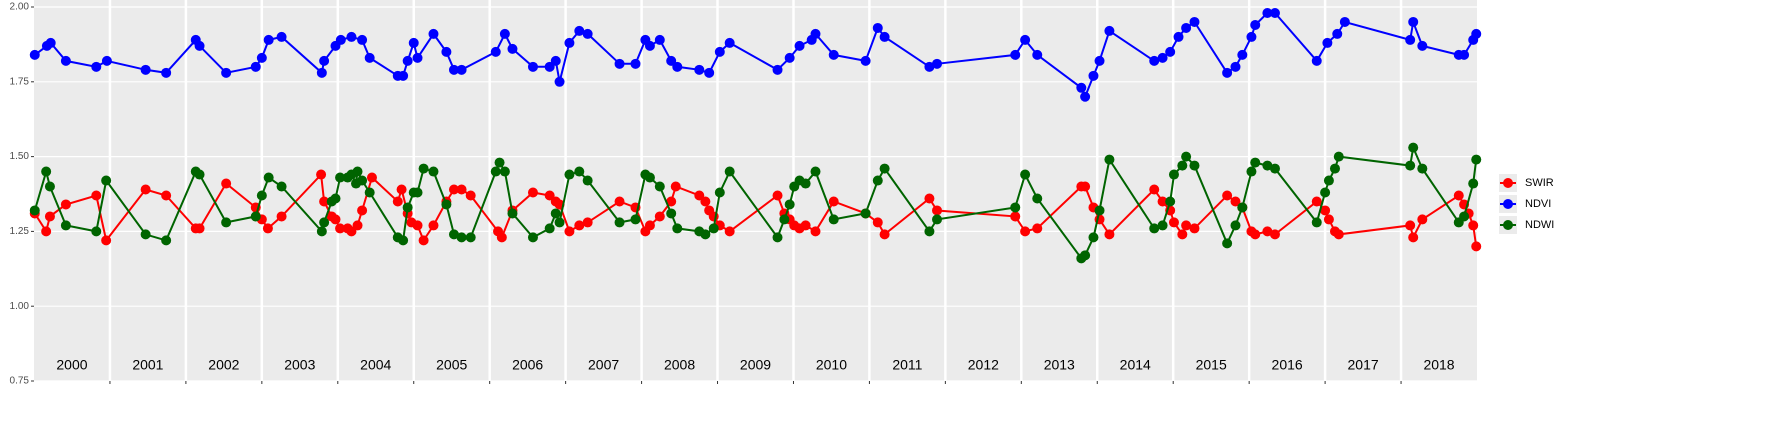 Image resolution: width=1773 pixels, height=442 pixels. Describe the element at coordinates (983, 365) in the screenshot. I see `year-label: 2012` at that location.